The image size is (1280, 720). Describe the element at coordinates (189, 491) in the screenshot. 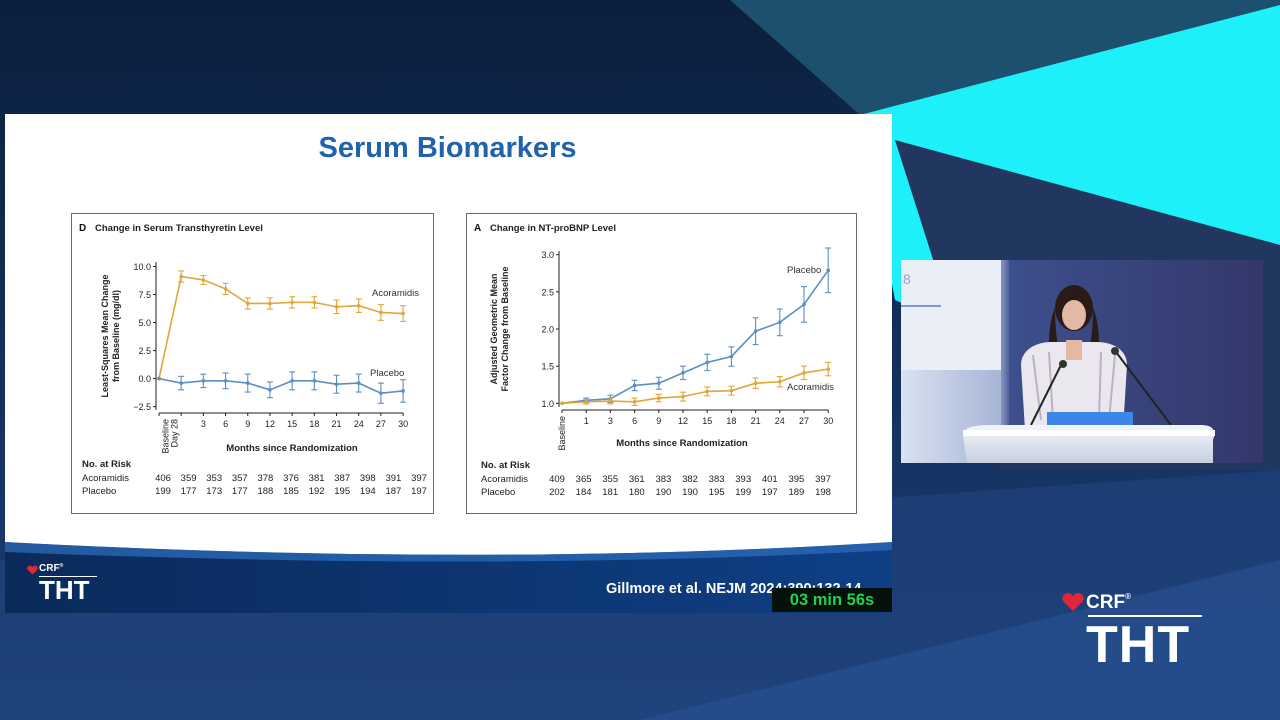

I see `risk-cell: 177` at that location.